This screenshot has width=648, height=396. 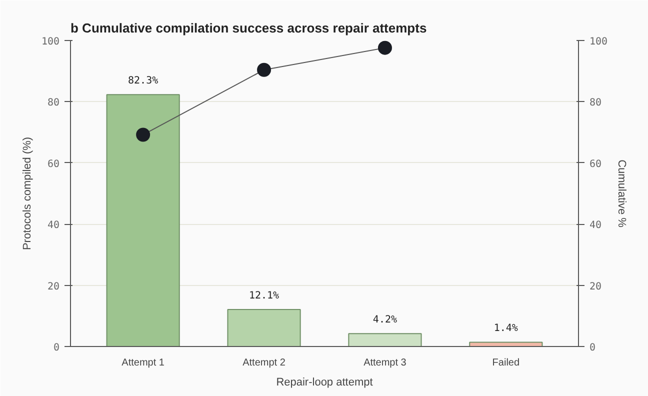 What do you see at coordinates (27, 193) in the screenshot?
I see `y-axis-title: Protocols compiled (%)` at bounding box center [27, 193].